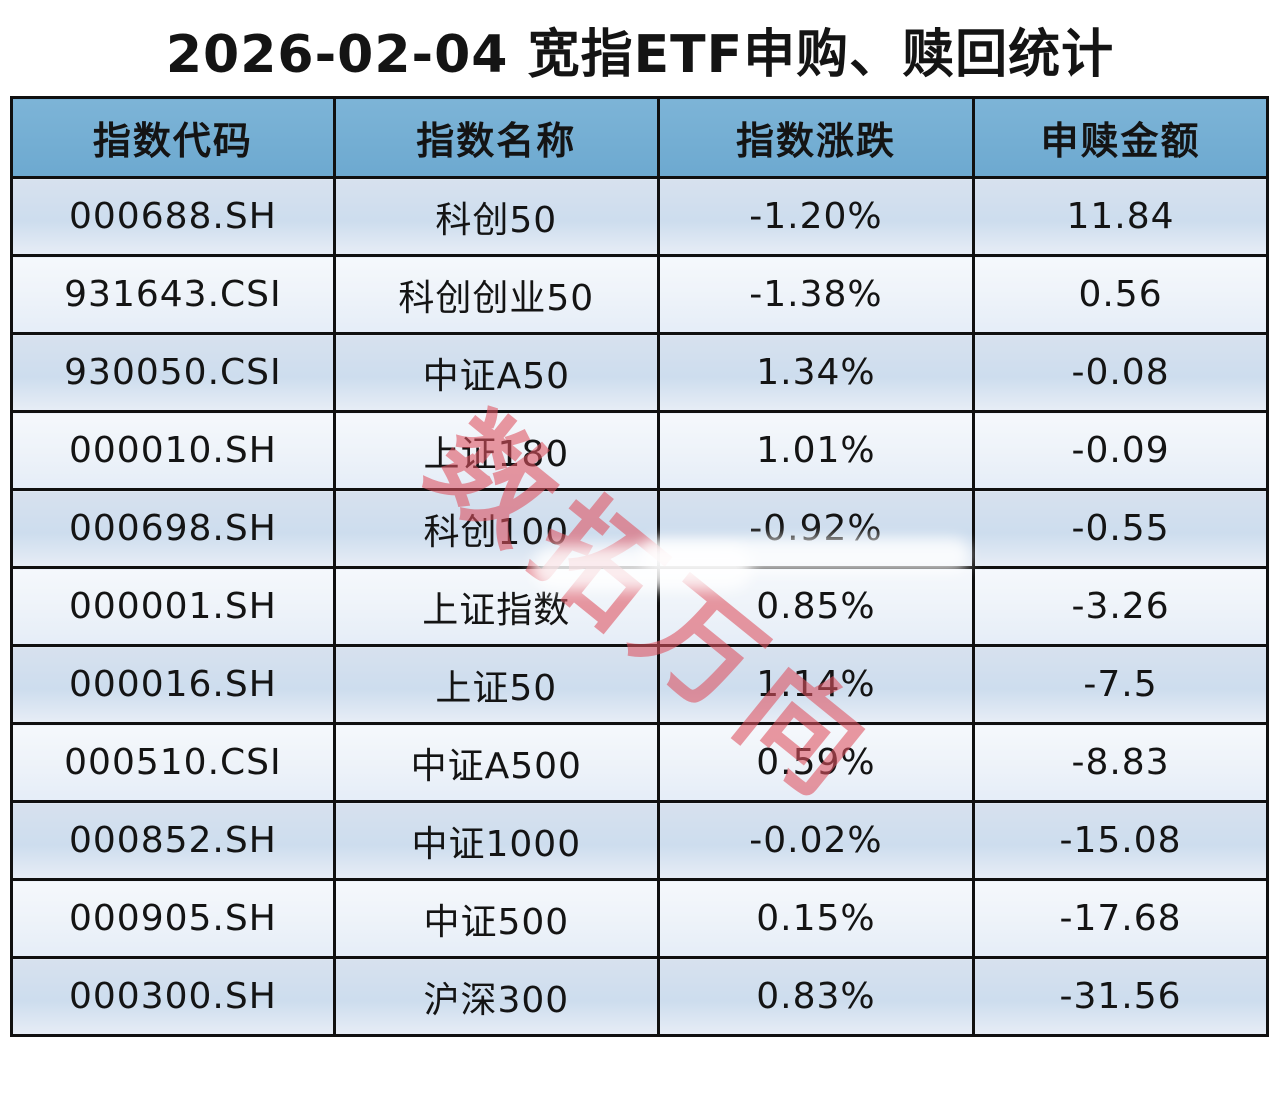 The height and width of the screenshot is (1105, 1280). I want to click on cell-net-amount: -17.68, so click(1120, 918).